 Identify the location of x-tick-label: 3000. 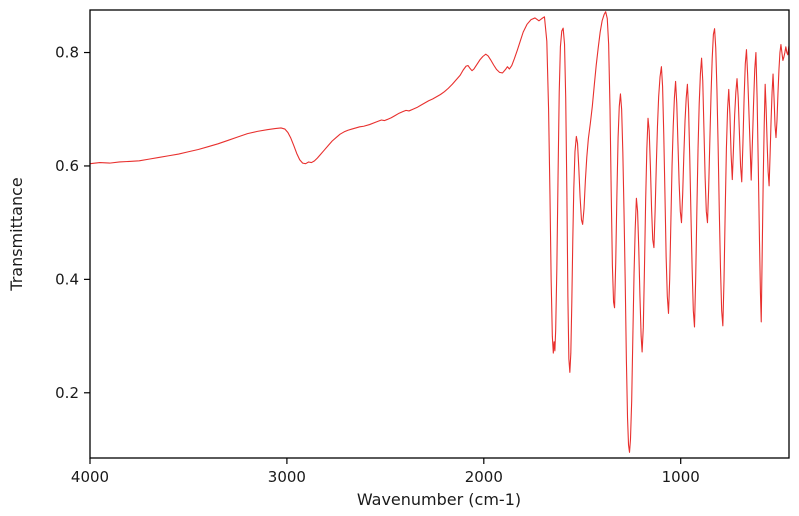
(287, 477).